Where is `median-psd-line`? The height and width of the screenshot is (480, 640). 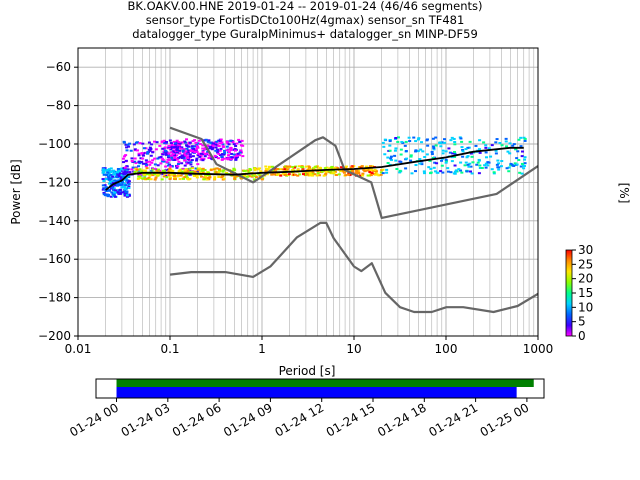 median-psd-line is located at coordinates (314, 168).